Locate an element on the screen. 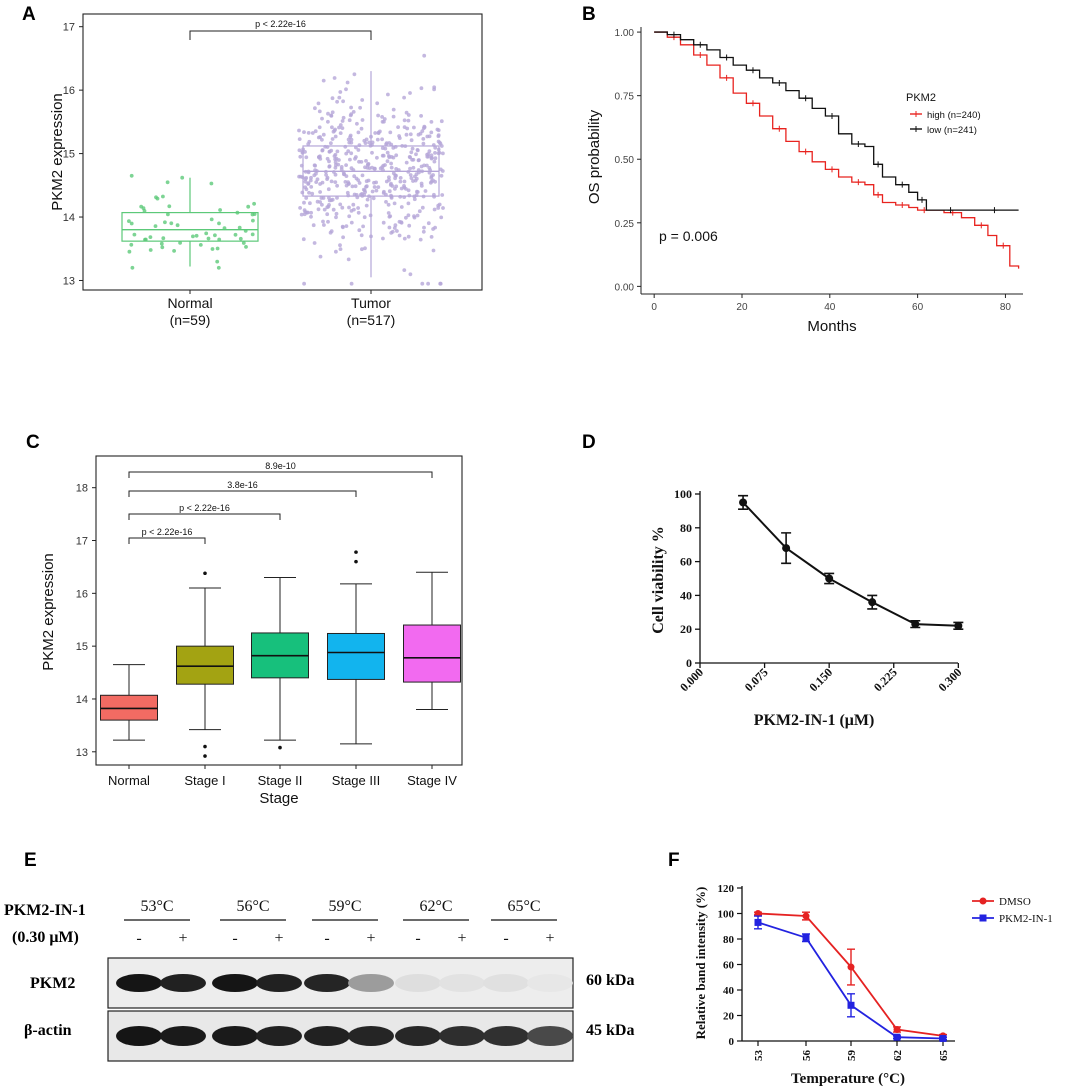 This screenshot has height=1089, width=1072. blot-temperature-label: 56°C is located at coordinates (252, 906).